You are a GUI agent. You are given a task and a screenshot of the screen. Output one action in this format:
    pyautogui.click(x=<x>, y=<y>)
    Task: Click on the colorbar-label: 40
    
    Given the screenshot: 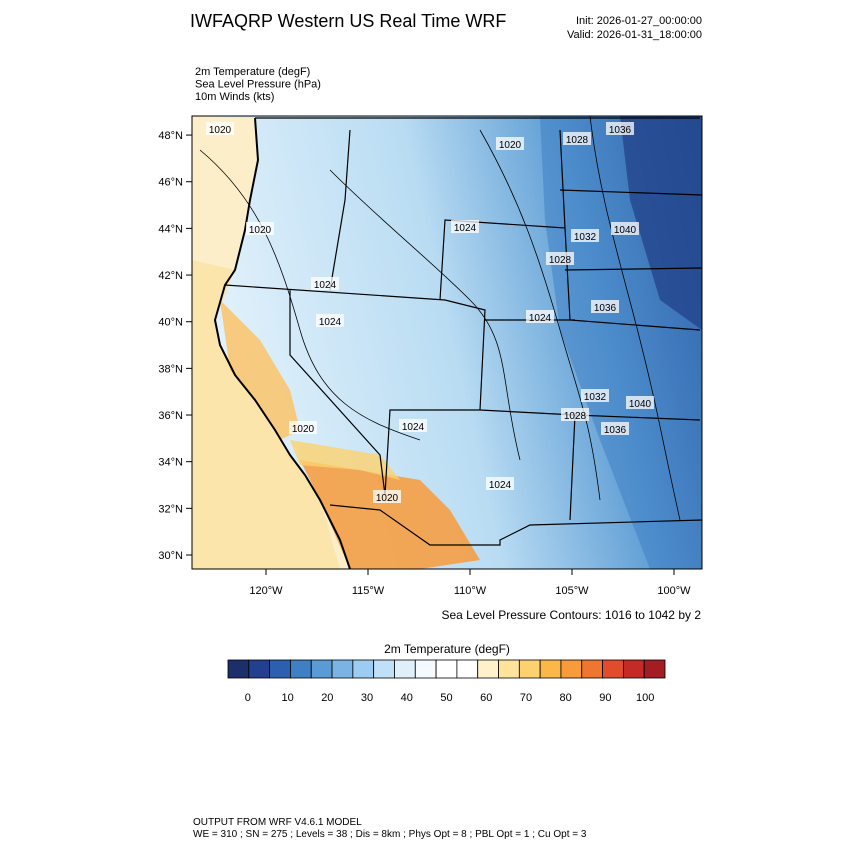 What is the action you would take?
    pyautogui.click(x=407, y=698)
    